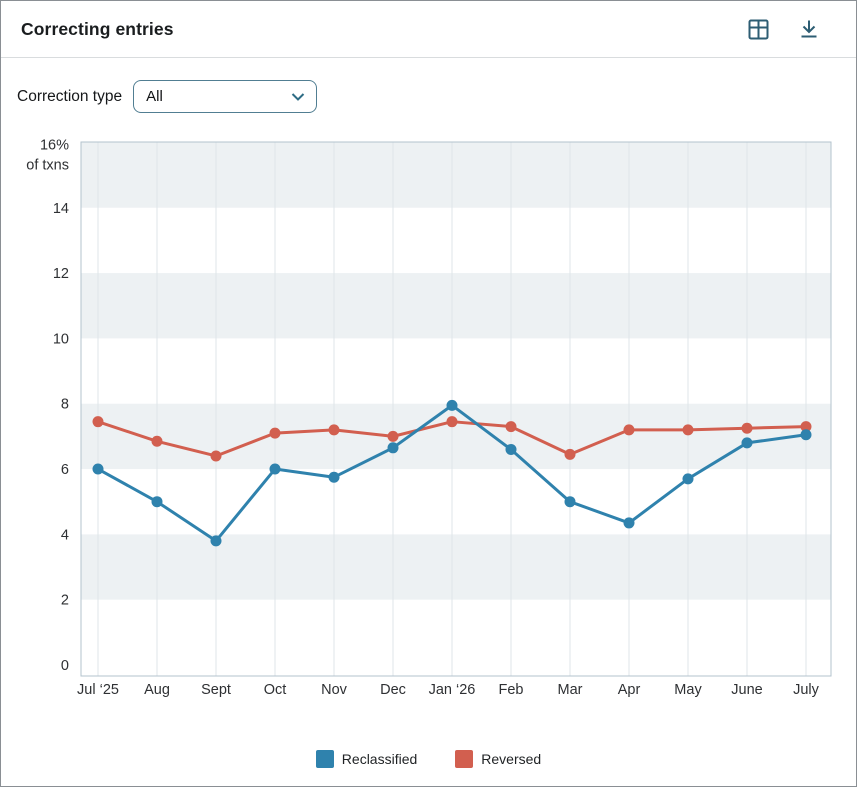  I want to click on legend-item-reclassified: Reclassified, so click(366, 759).